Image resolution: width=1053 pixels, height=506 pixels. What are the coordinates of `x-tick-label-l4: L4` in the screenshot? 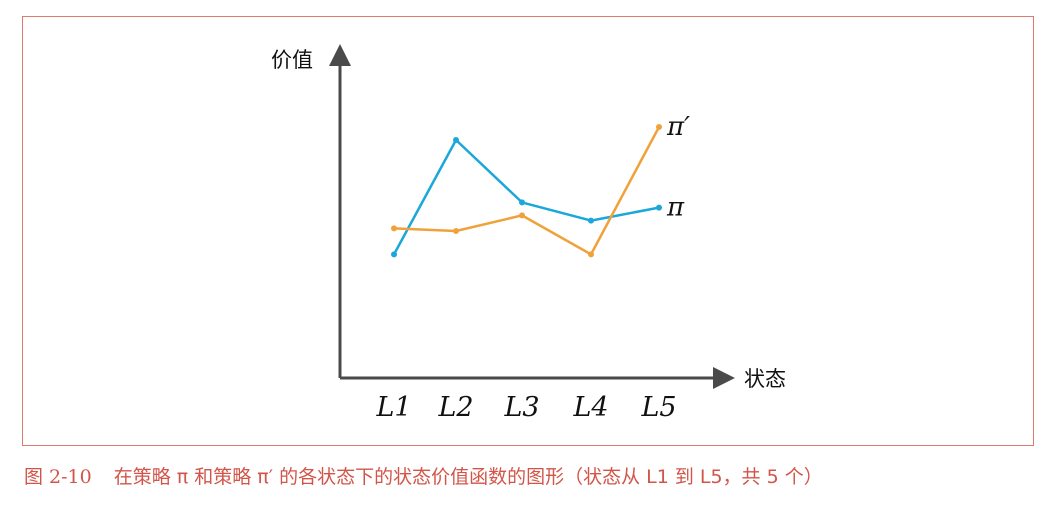 It's located at (590, 407).